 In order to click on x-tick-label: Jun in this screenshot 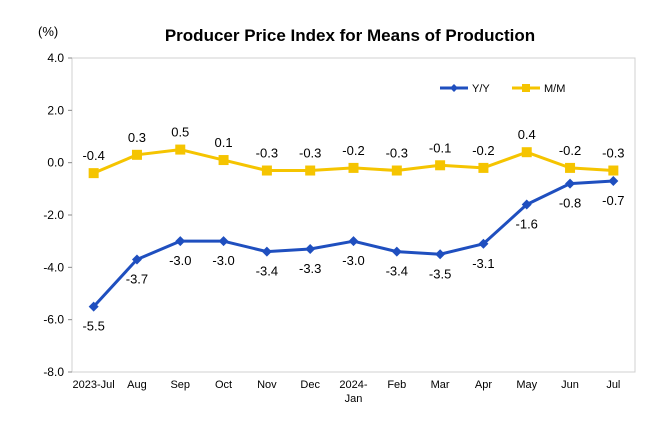, I will do `click(570, 385)`.